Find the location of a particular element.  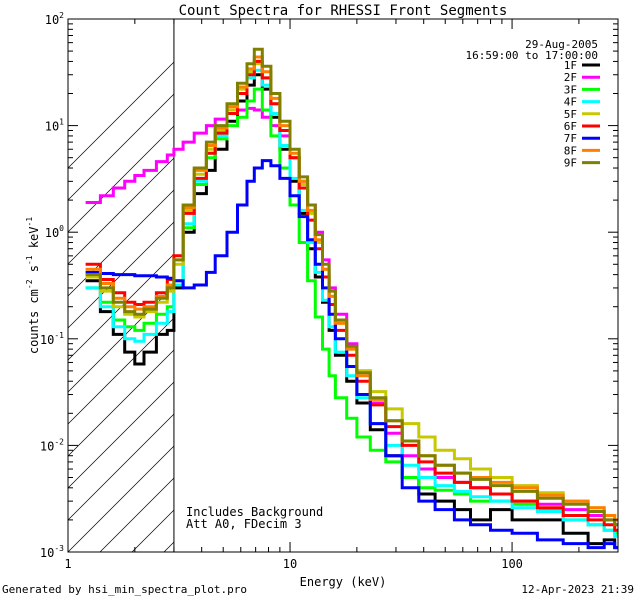

annotation-label: Includes Background is located at coordinates (254, 512).